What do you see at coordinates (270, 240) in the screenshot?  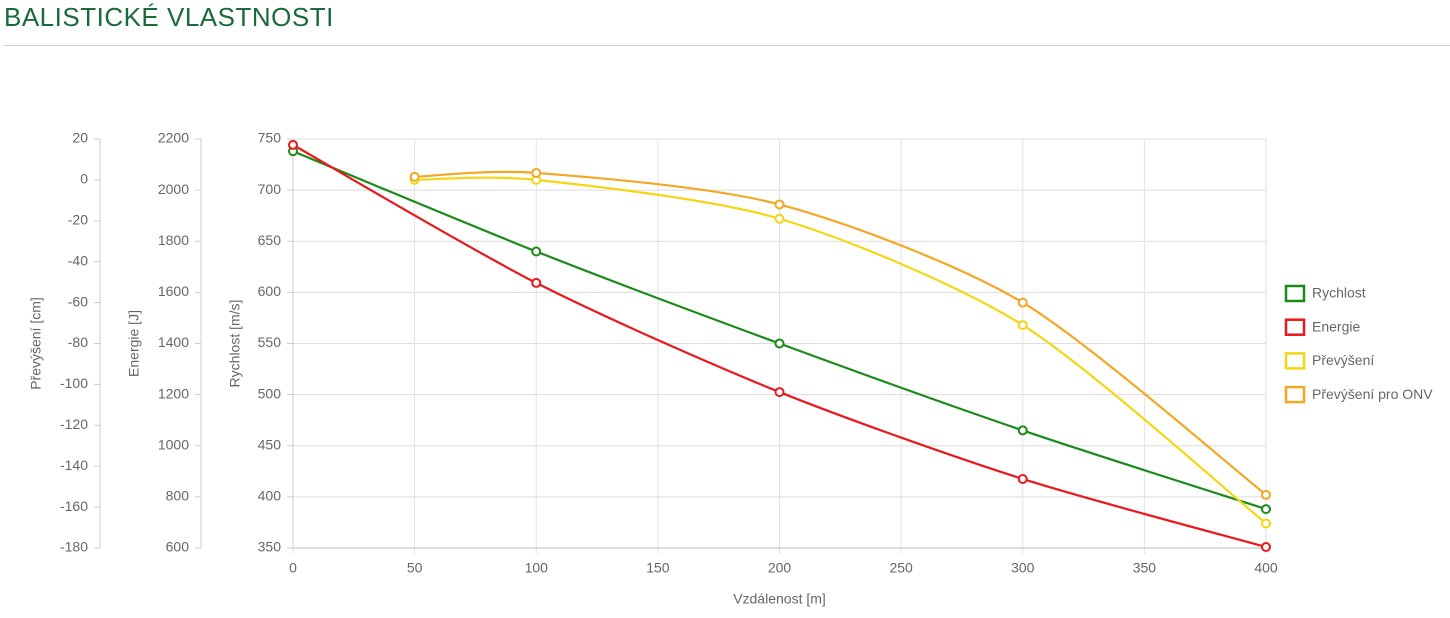 I see `y-tick-label: 650` at bounding box center [270, 240].